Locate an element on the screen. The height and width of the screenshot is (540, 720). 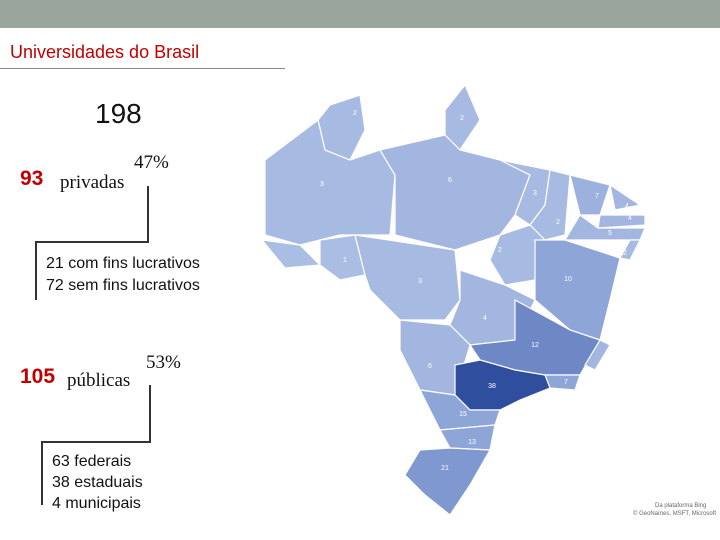
total: 198 is located at coordinates (118, 113).